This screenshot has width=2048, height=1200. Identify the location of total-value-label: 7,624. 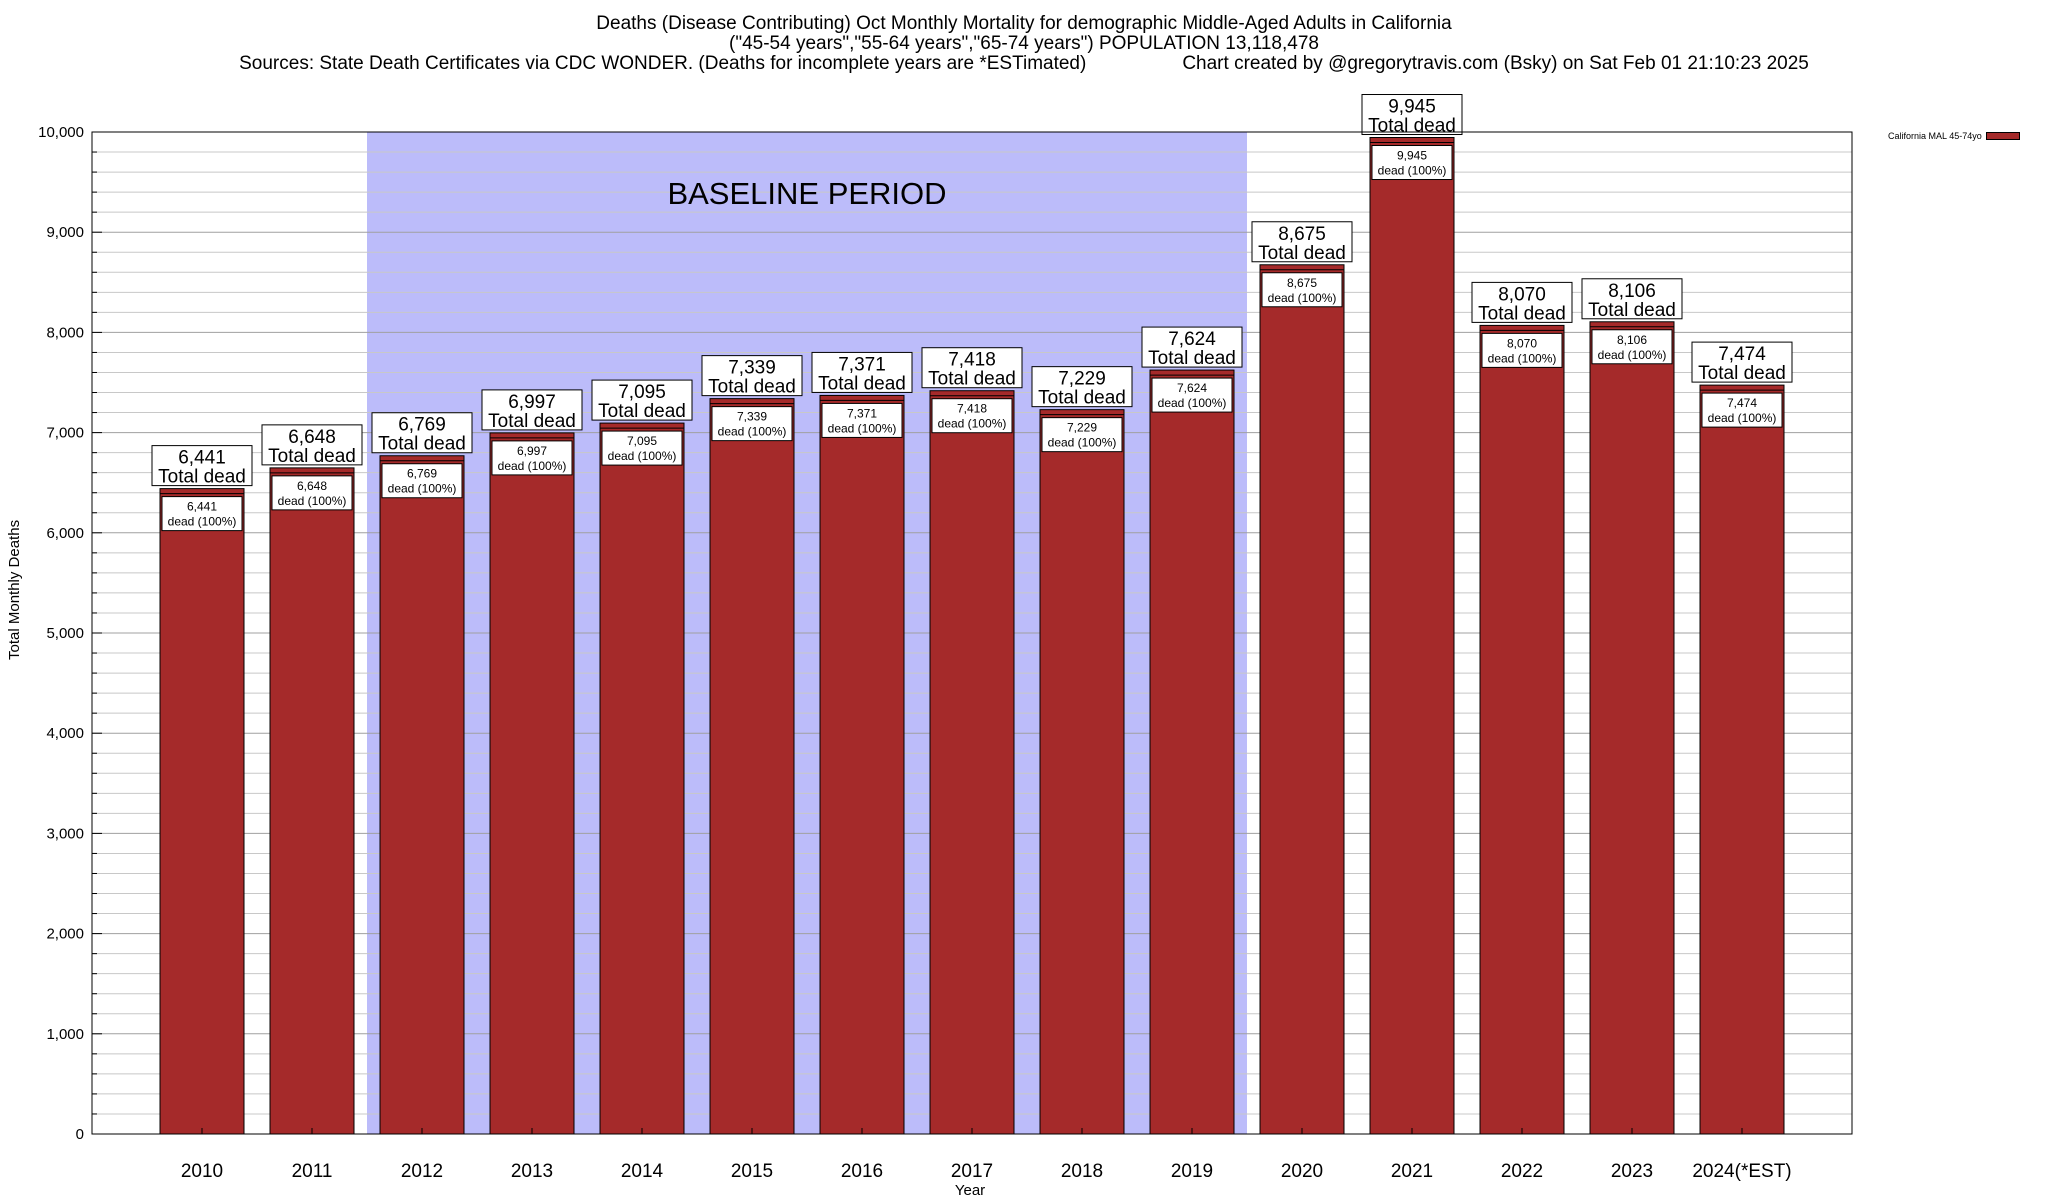
(1192, 339).